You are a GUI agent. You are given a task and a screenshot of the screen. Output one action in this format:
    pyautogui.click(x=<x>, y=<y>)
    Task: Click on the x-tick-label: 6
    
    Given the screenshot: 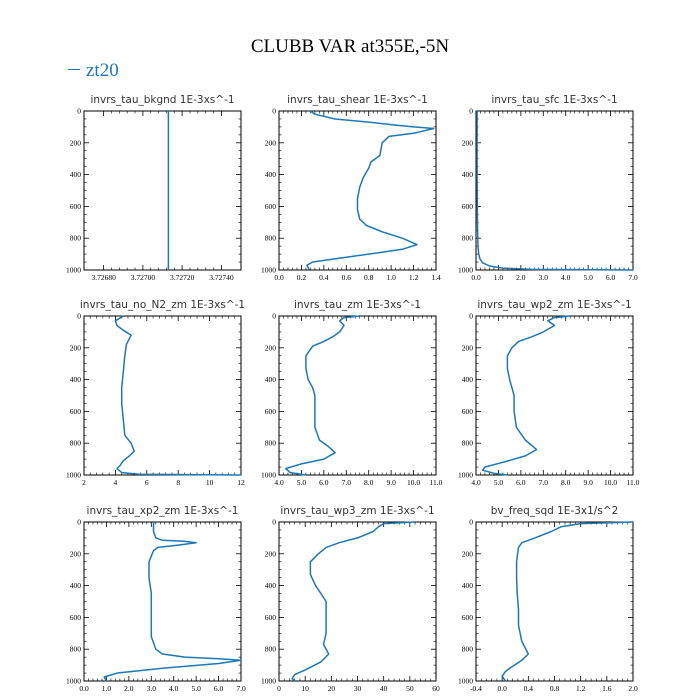 What is the action you would take?
    pyautogui.click(x=147, y=482)
    